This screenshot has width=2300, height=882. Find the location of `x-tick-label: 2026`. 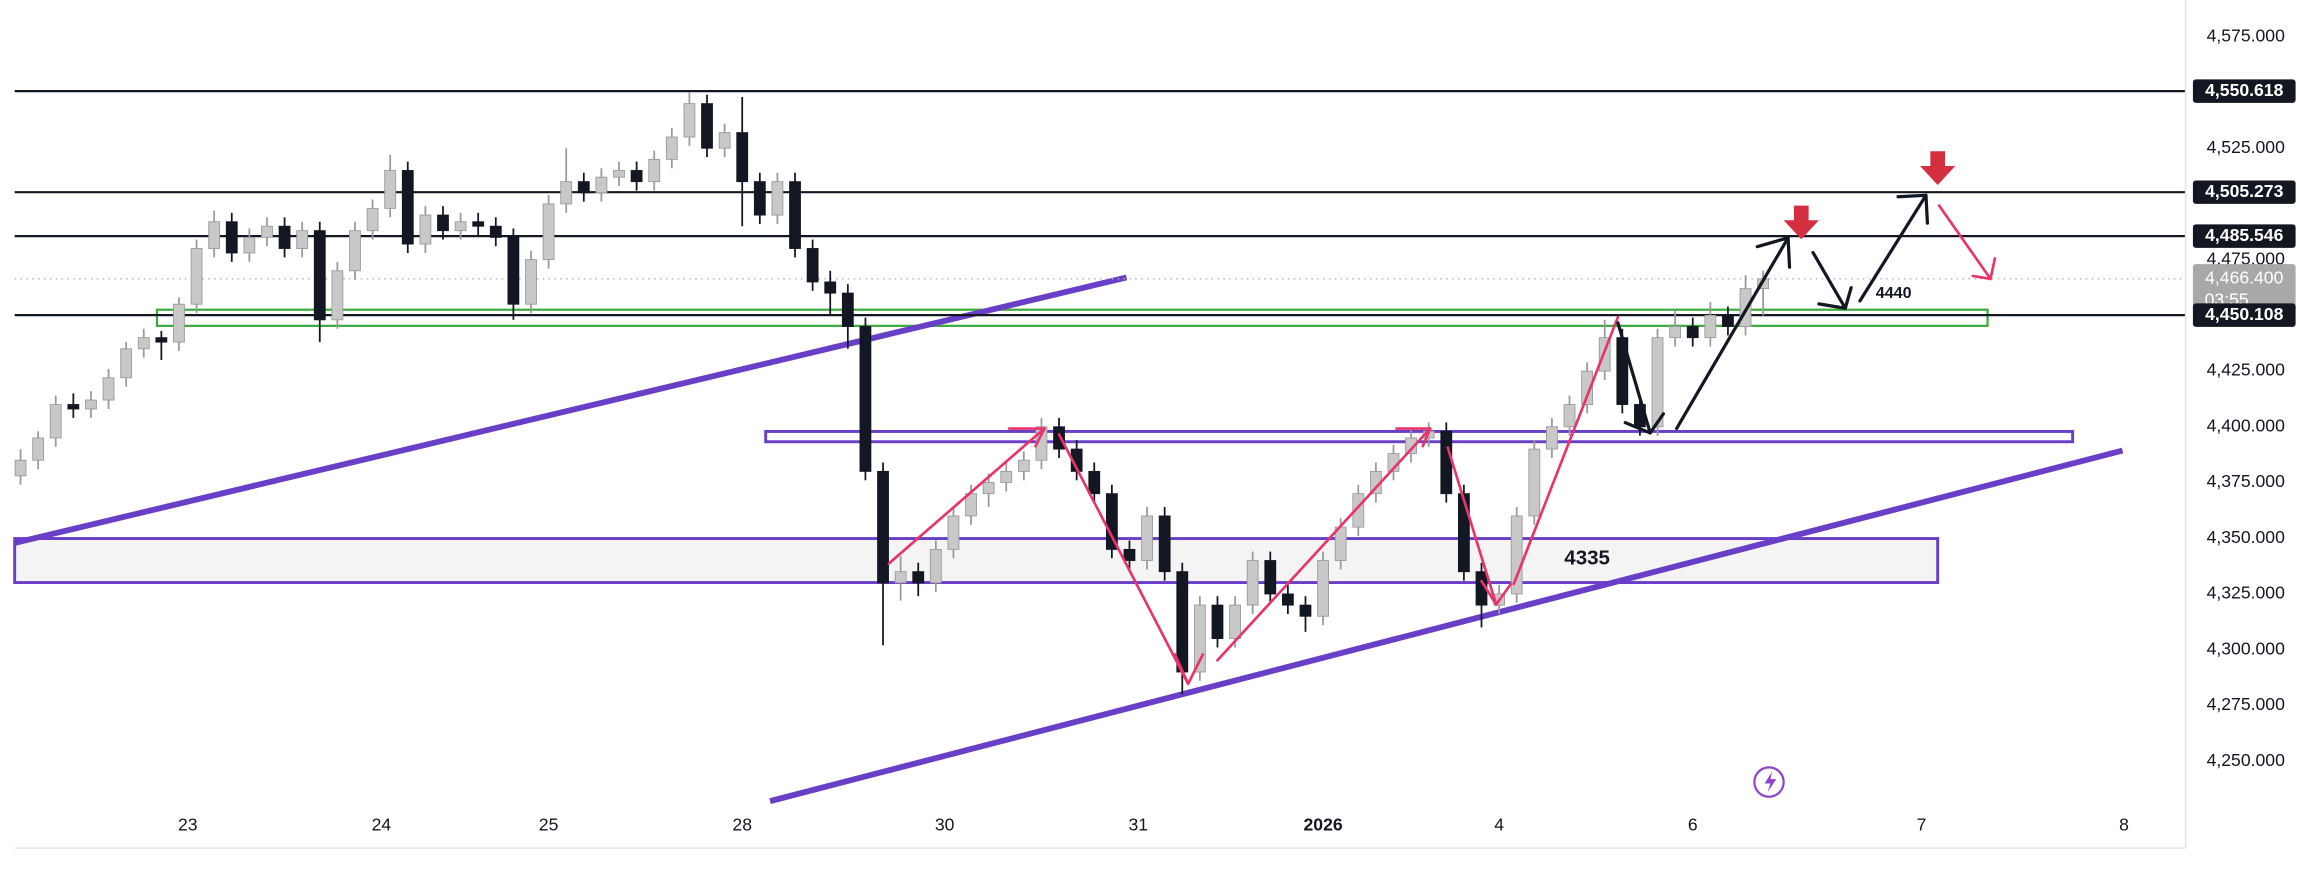

x-tick-label: 2026 is located at coordinates (1323, 825).